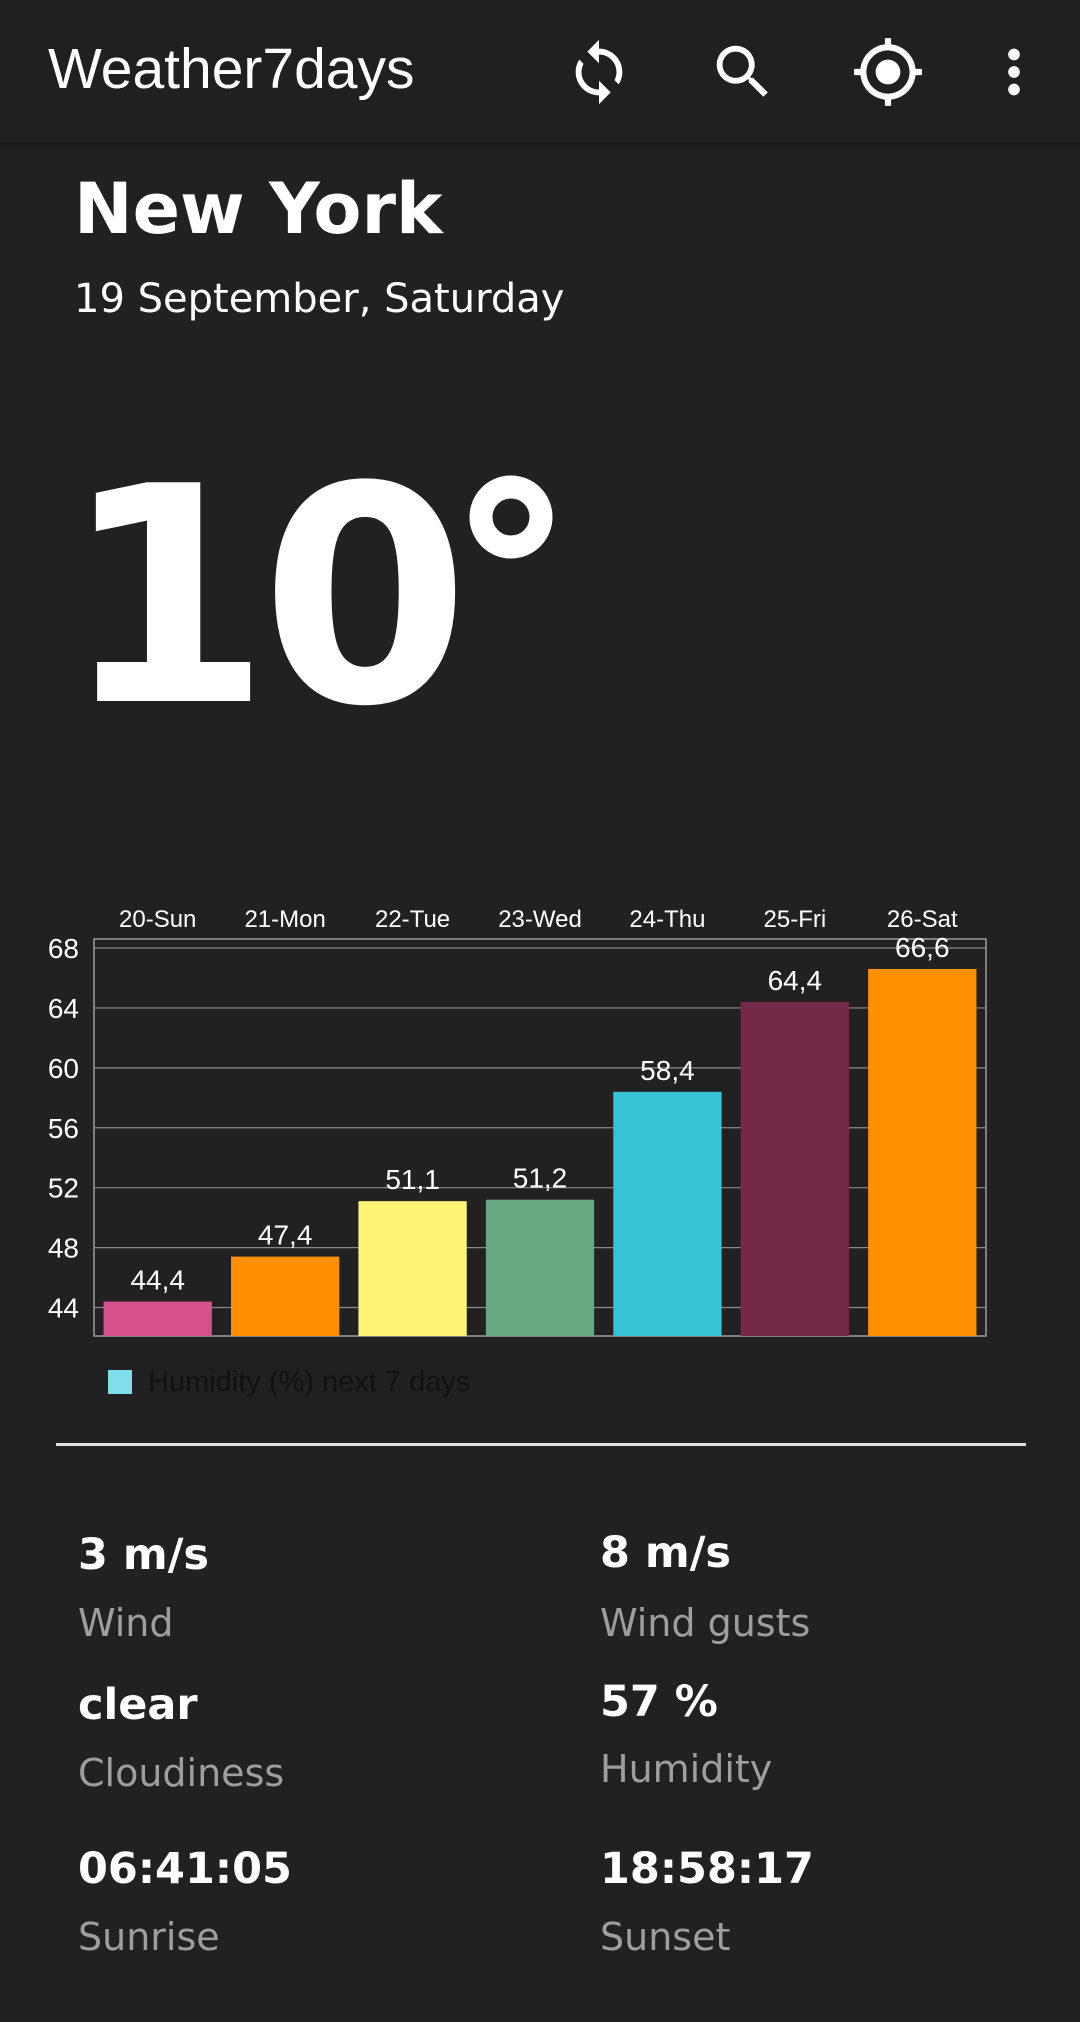 The image size is (1080, 2022). What do you see at coordinates (665, 1553) in the screenshot?
I see `wind-gusts-value: 8 m/s` at bounding box center [665, 1553].